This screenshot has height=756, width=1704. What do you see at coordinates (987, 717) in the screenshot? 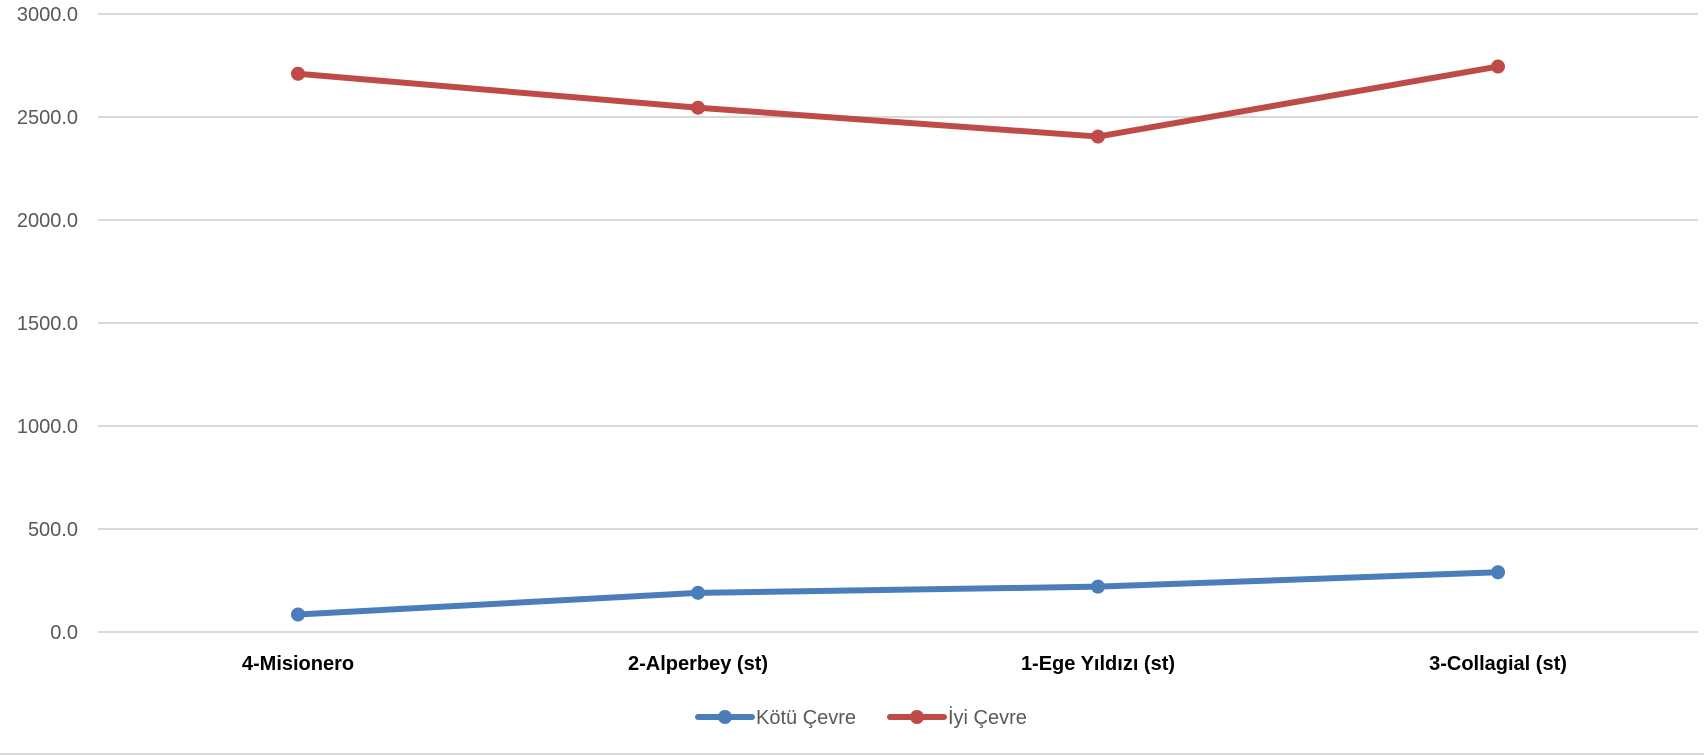
I see `legend-label-1: İyi Çevre` at bounding box center [987, 717].